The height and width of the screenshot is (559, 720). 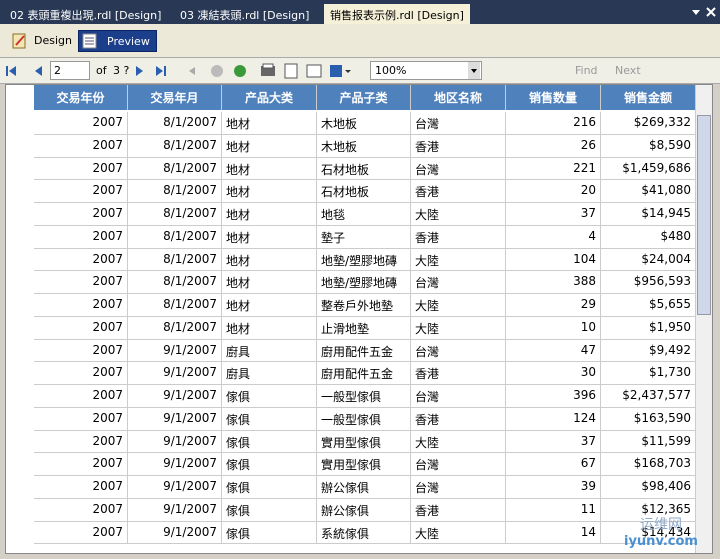 I want to click on zoom-dropdown, so click(x=474, y=70).